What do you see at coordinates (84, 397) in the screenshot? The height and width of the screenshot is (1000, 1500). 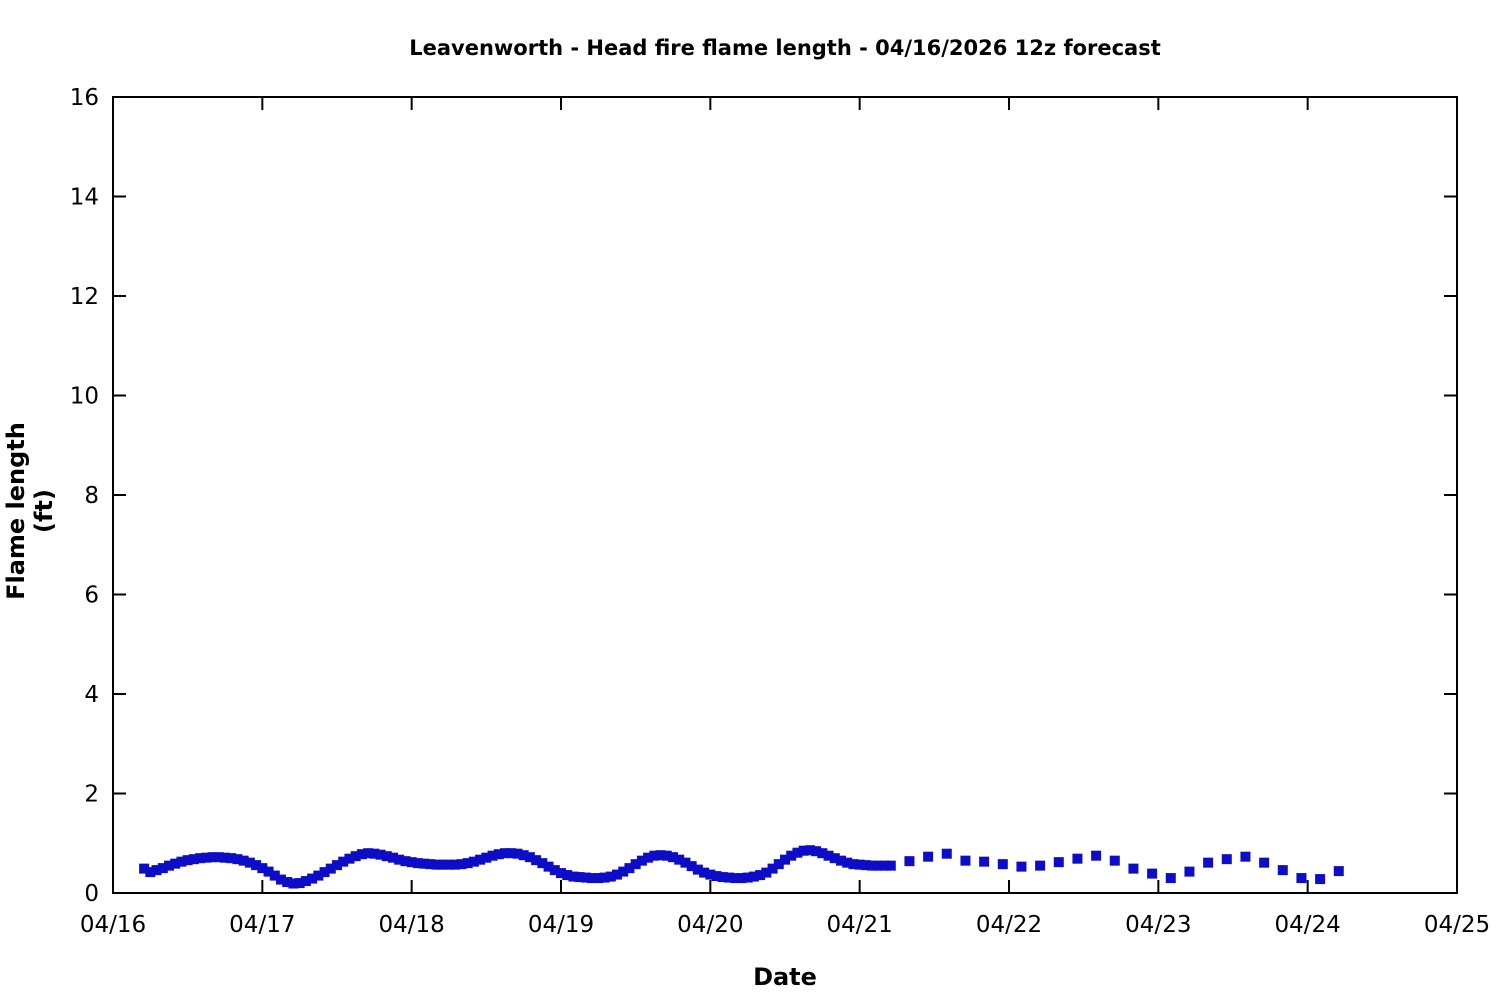 I see `y-tick-label: 10` at bounding box center [84, 397].